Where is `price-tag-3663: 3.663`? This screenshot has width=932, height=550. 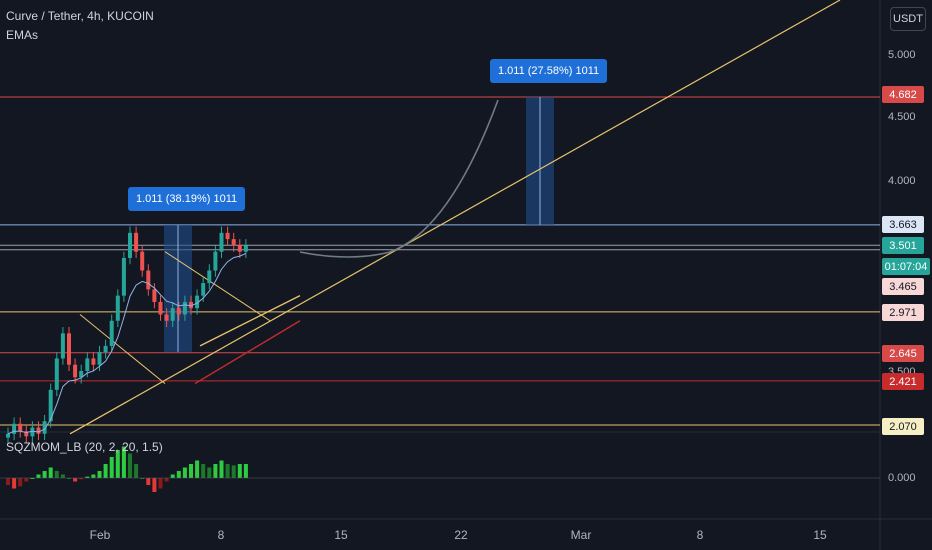 price-tag-3663: 3.663 is located at coordinates (903, 224).